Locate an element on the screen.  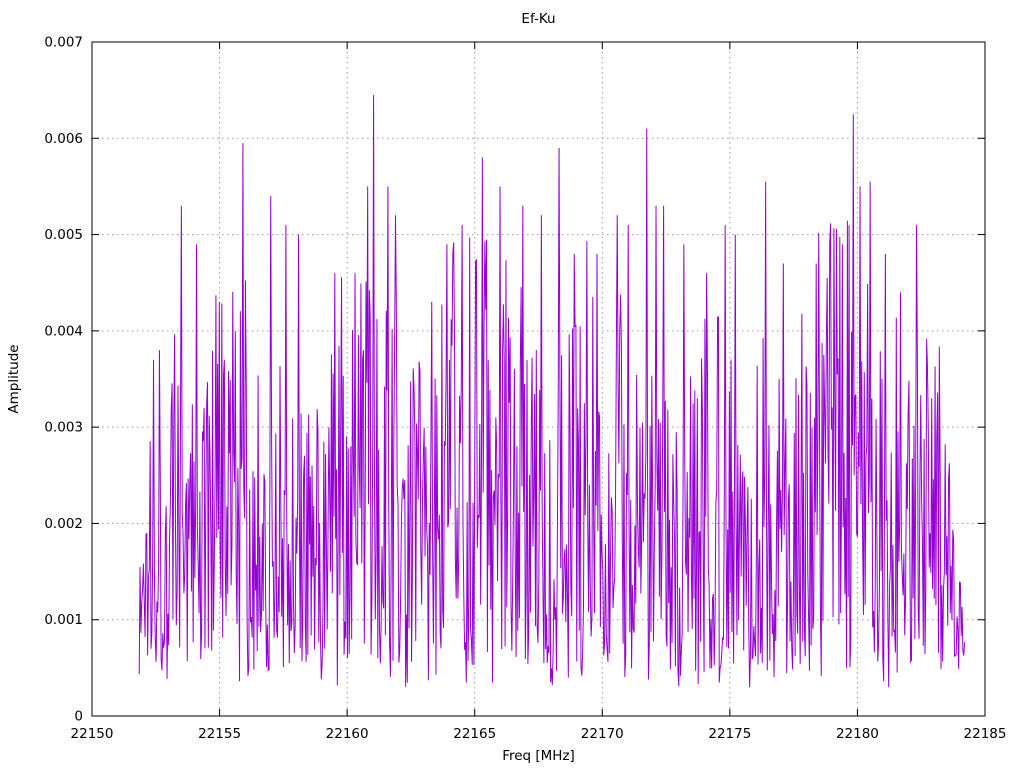
y-tick-label: 0.003 is located at coordinates (63, 428).